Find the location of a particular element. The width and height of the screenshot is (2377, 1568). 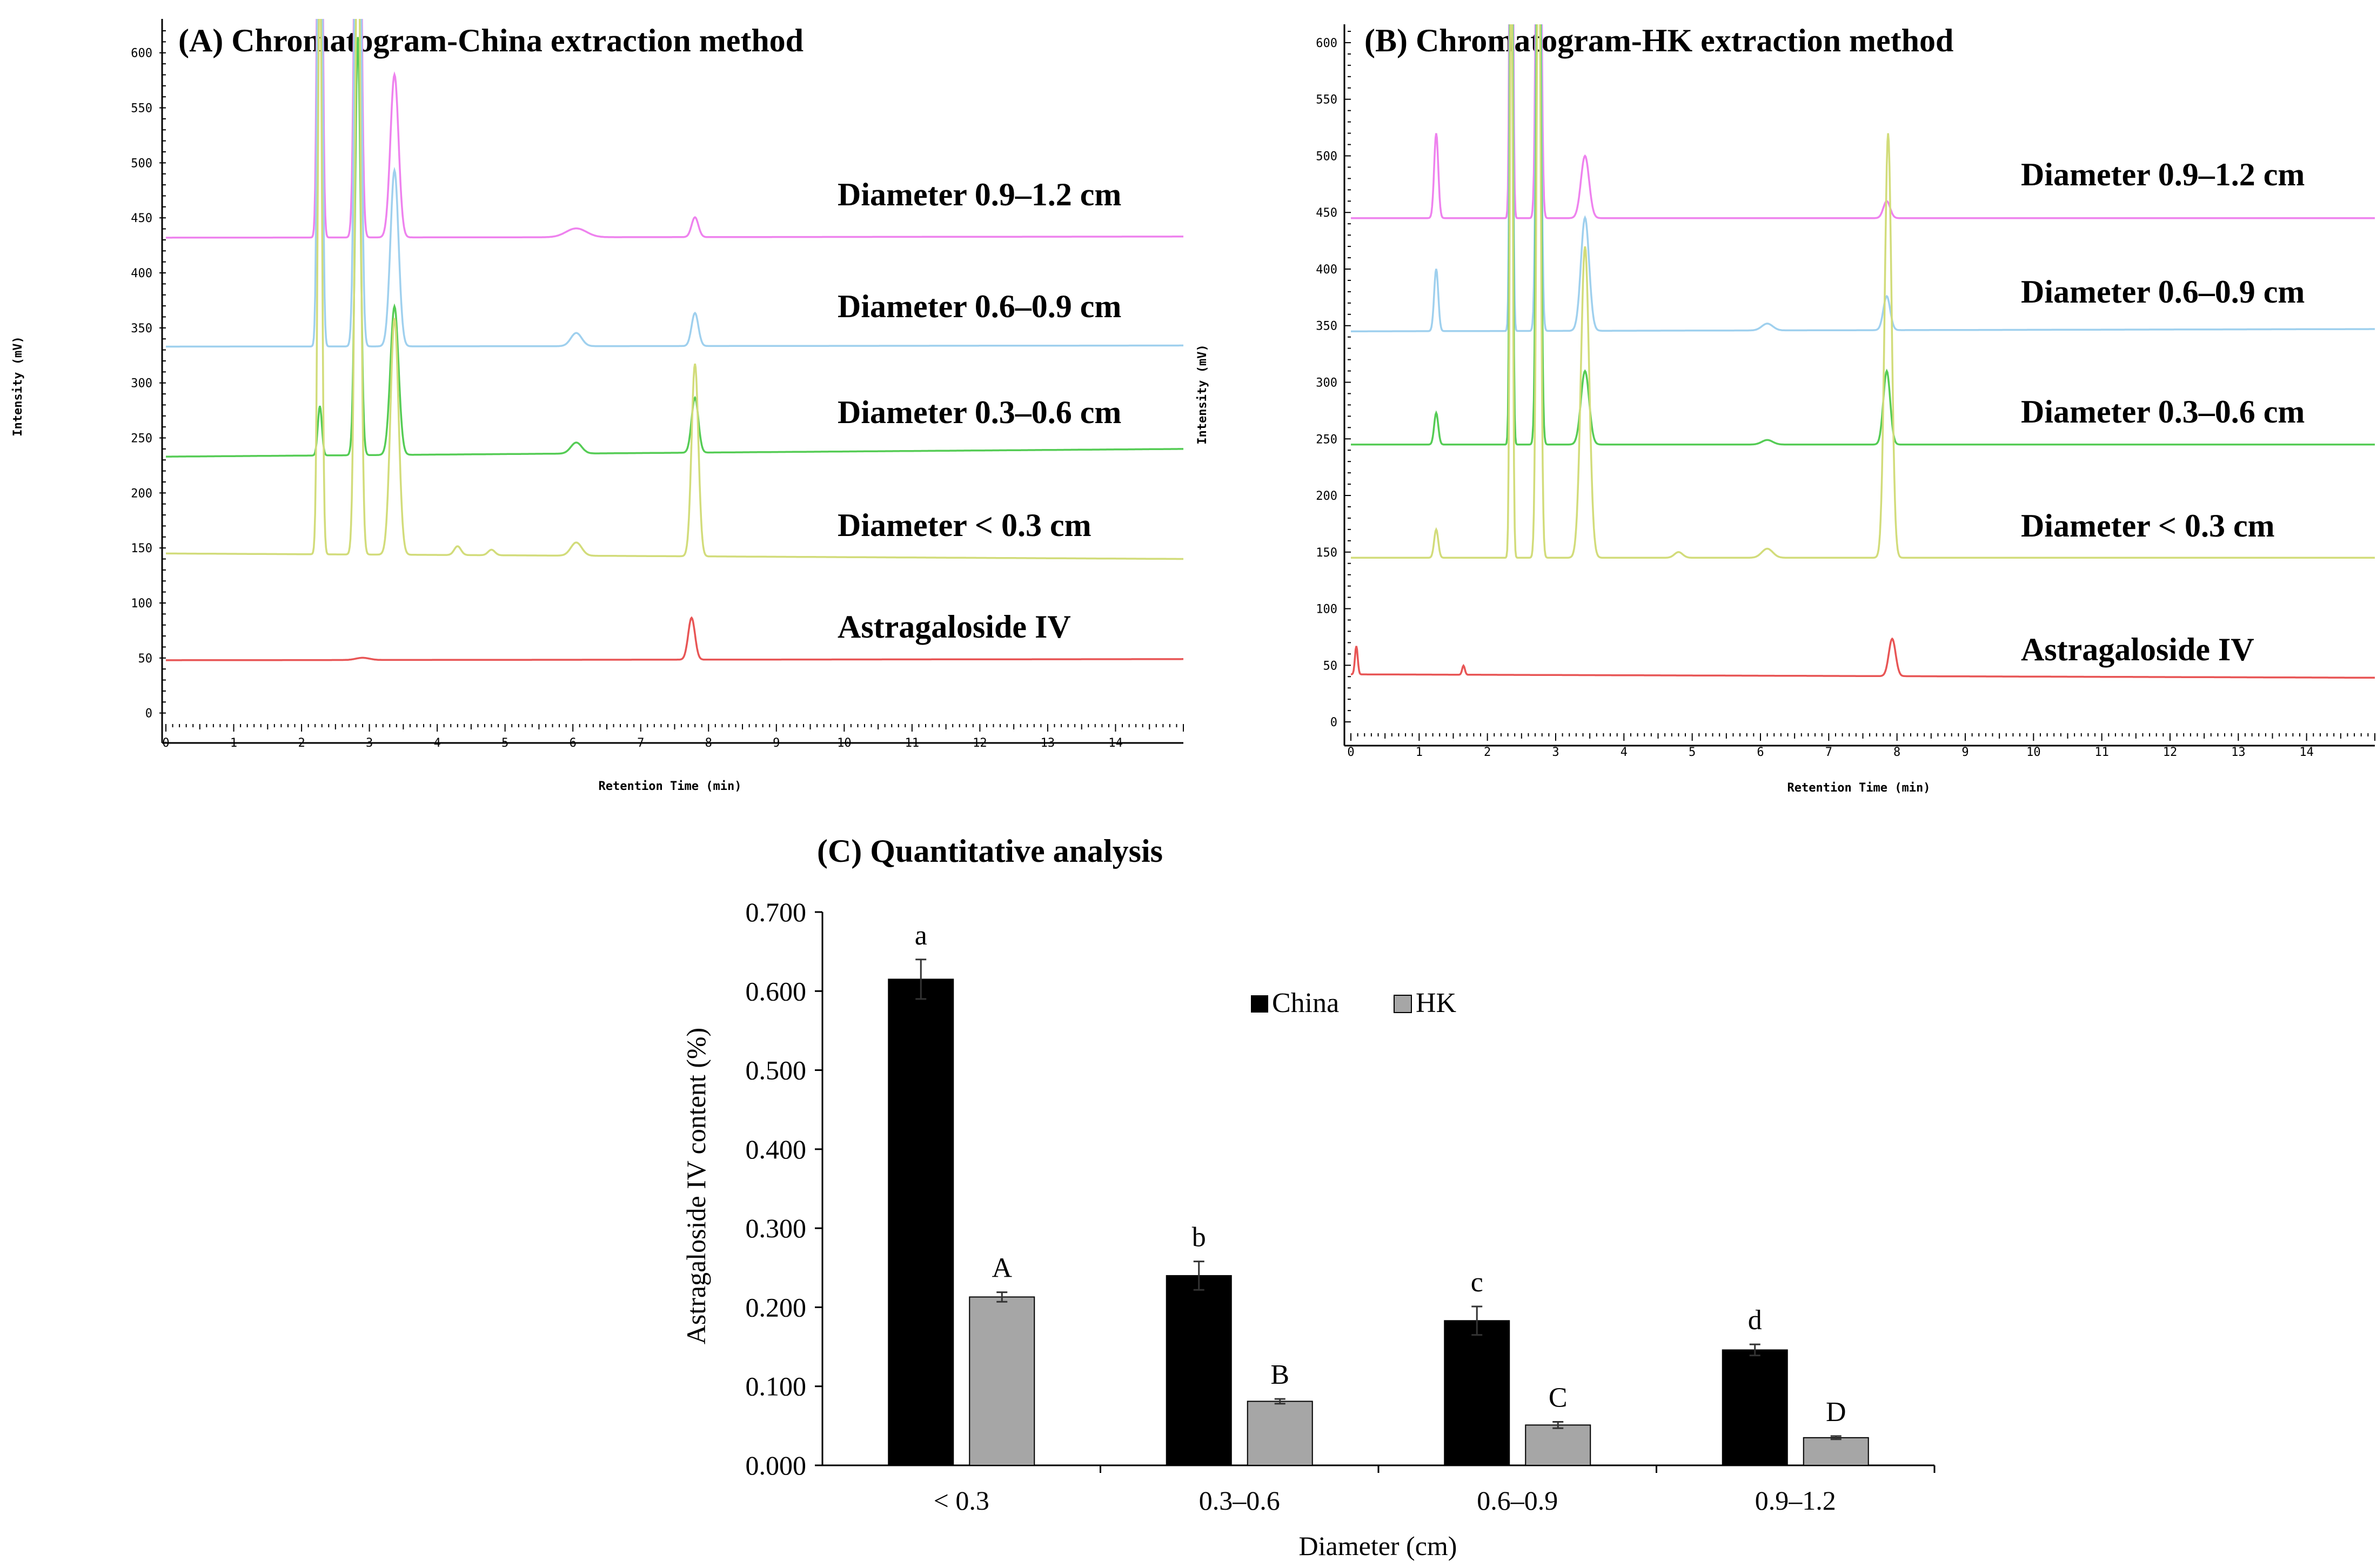

b-y-tick-label: 400 is located at coordinates (1326, 270).